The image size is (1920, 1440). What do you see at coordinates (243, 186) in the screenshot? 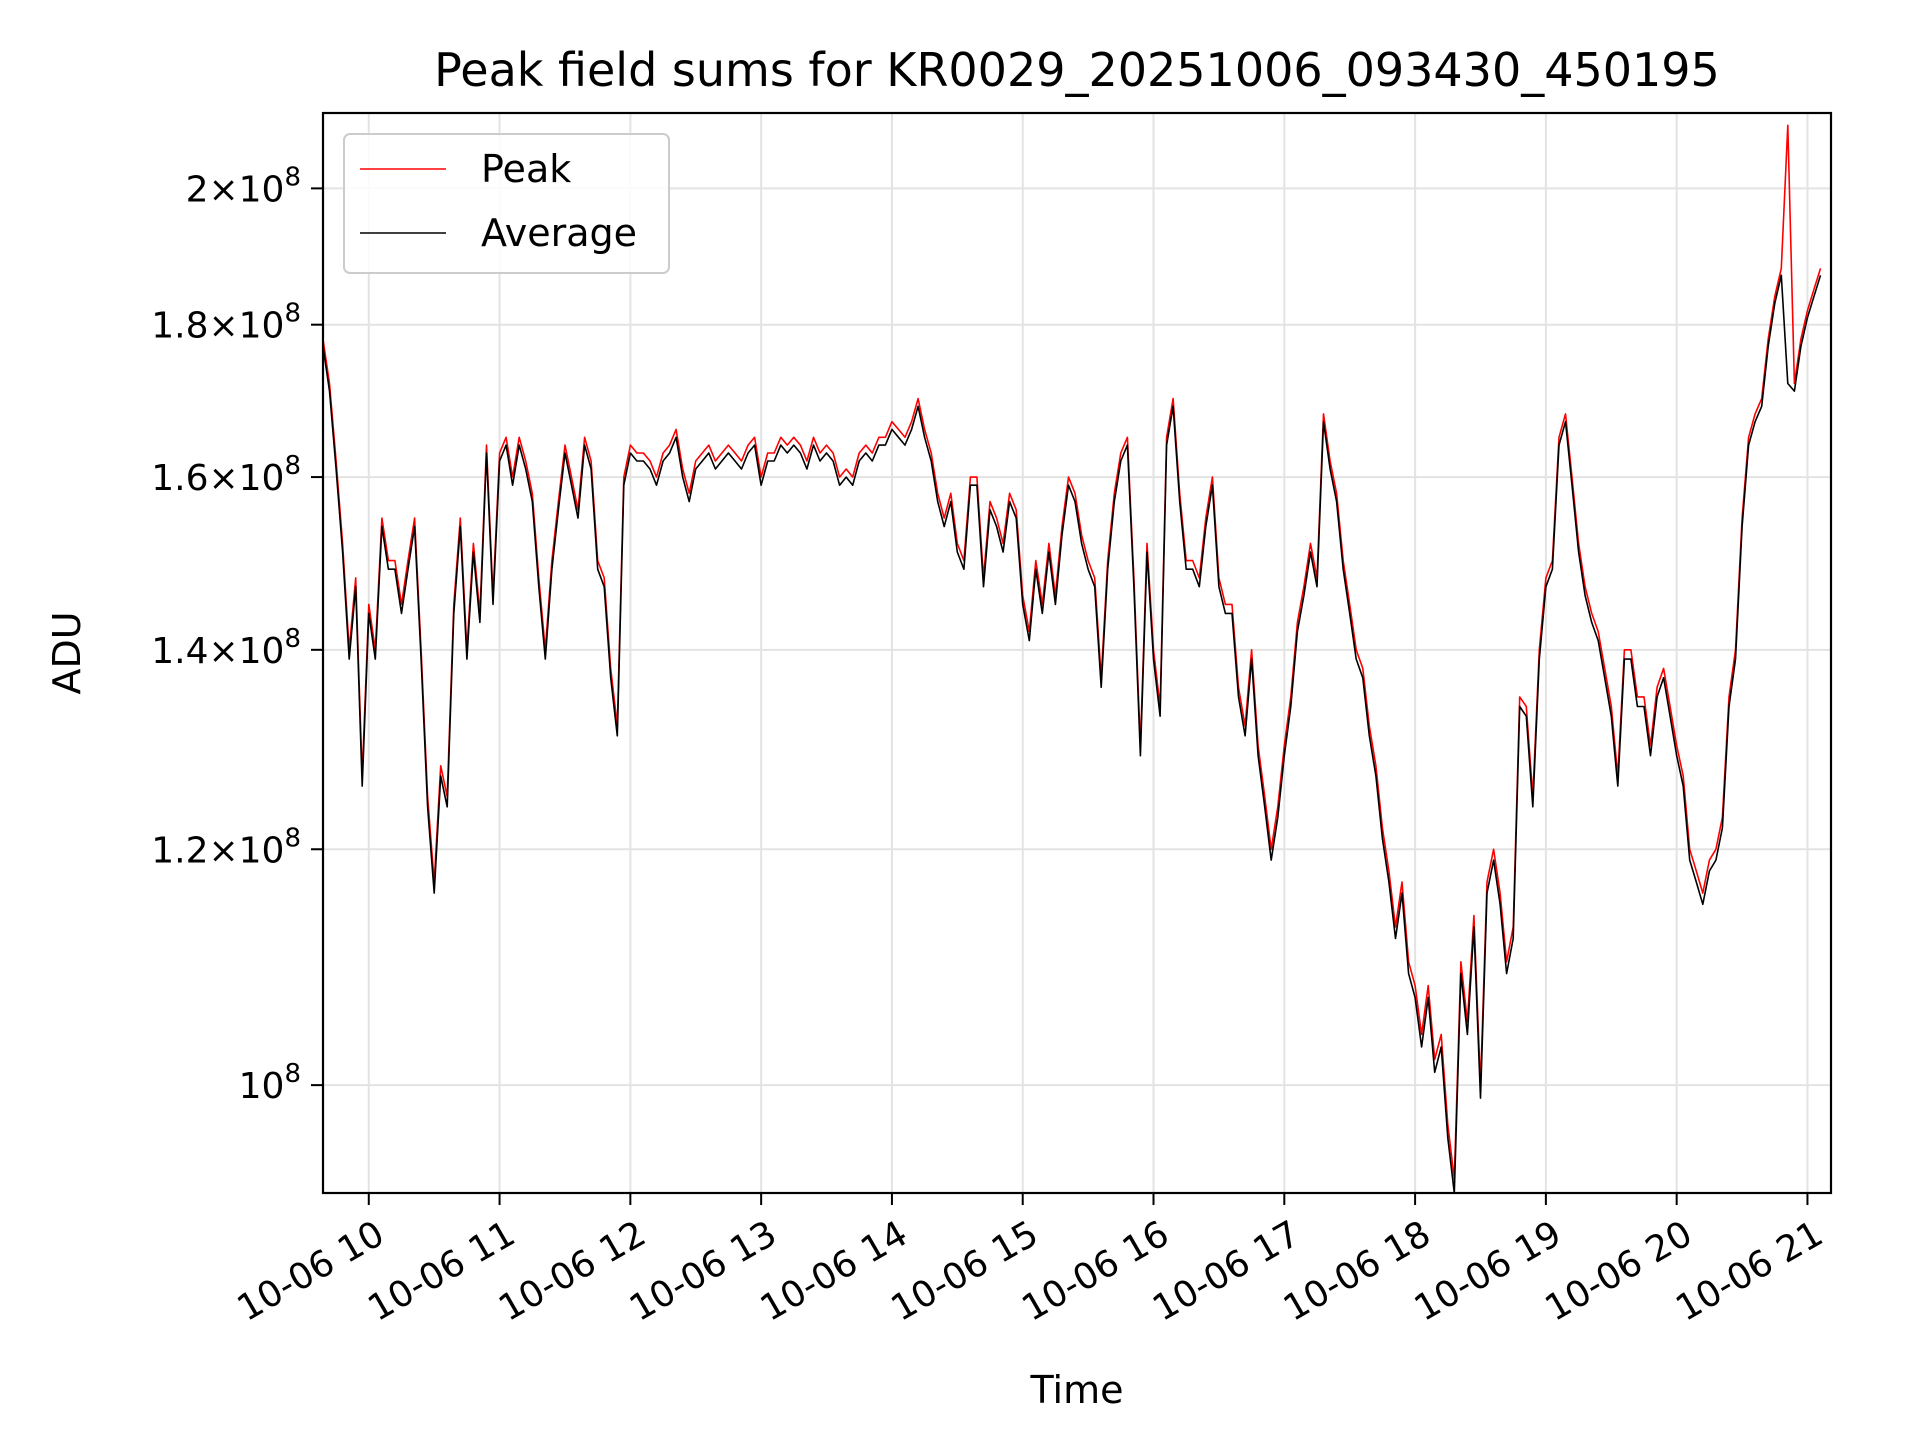
I see `y-tick-label: 2×108` at bounding box center [243, 186].